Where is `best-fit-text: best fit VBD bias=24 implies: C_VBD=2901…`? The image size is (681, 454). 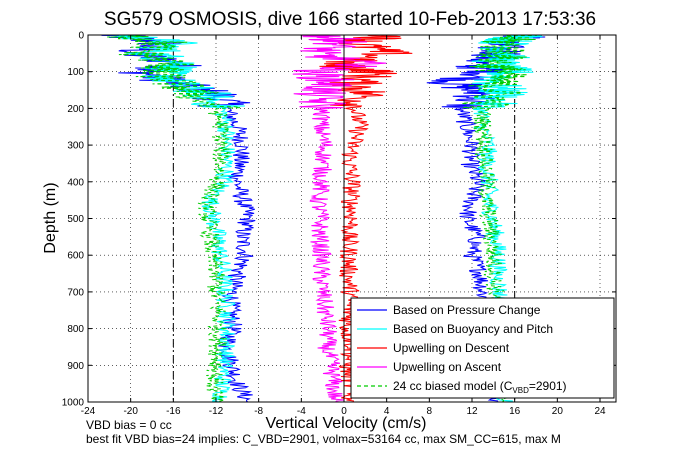 best-fit-text: best fit VBD bias=24 implies: C_VBD=2901… is located at coordinates (323, 439).